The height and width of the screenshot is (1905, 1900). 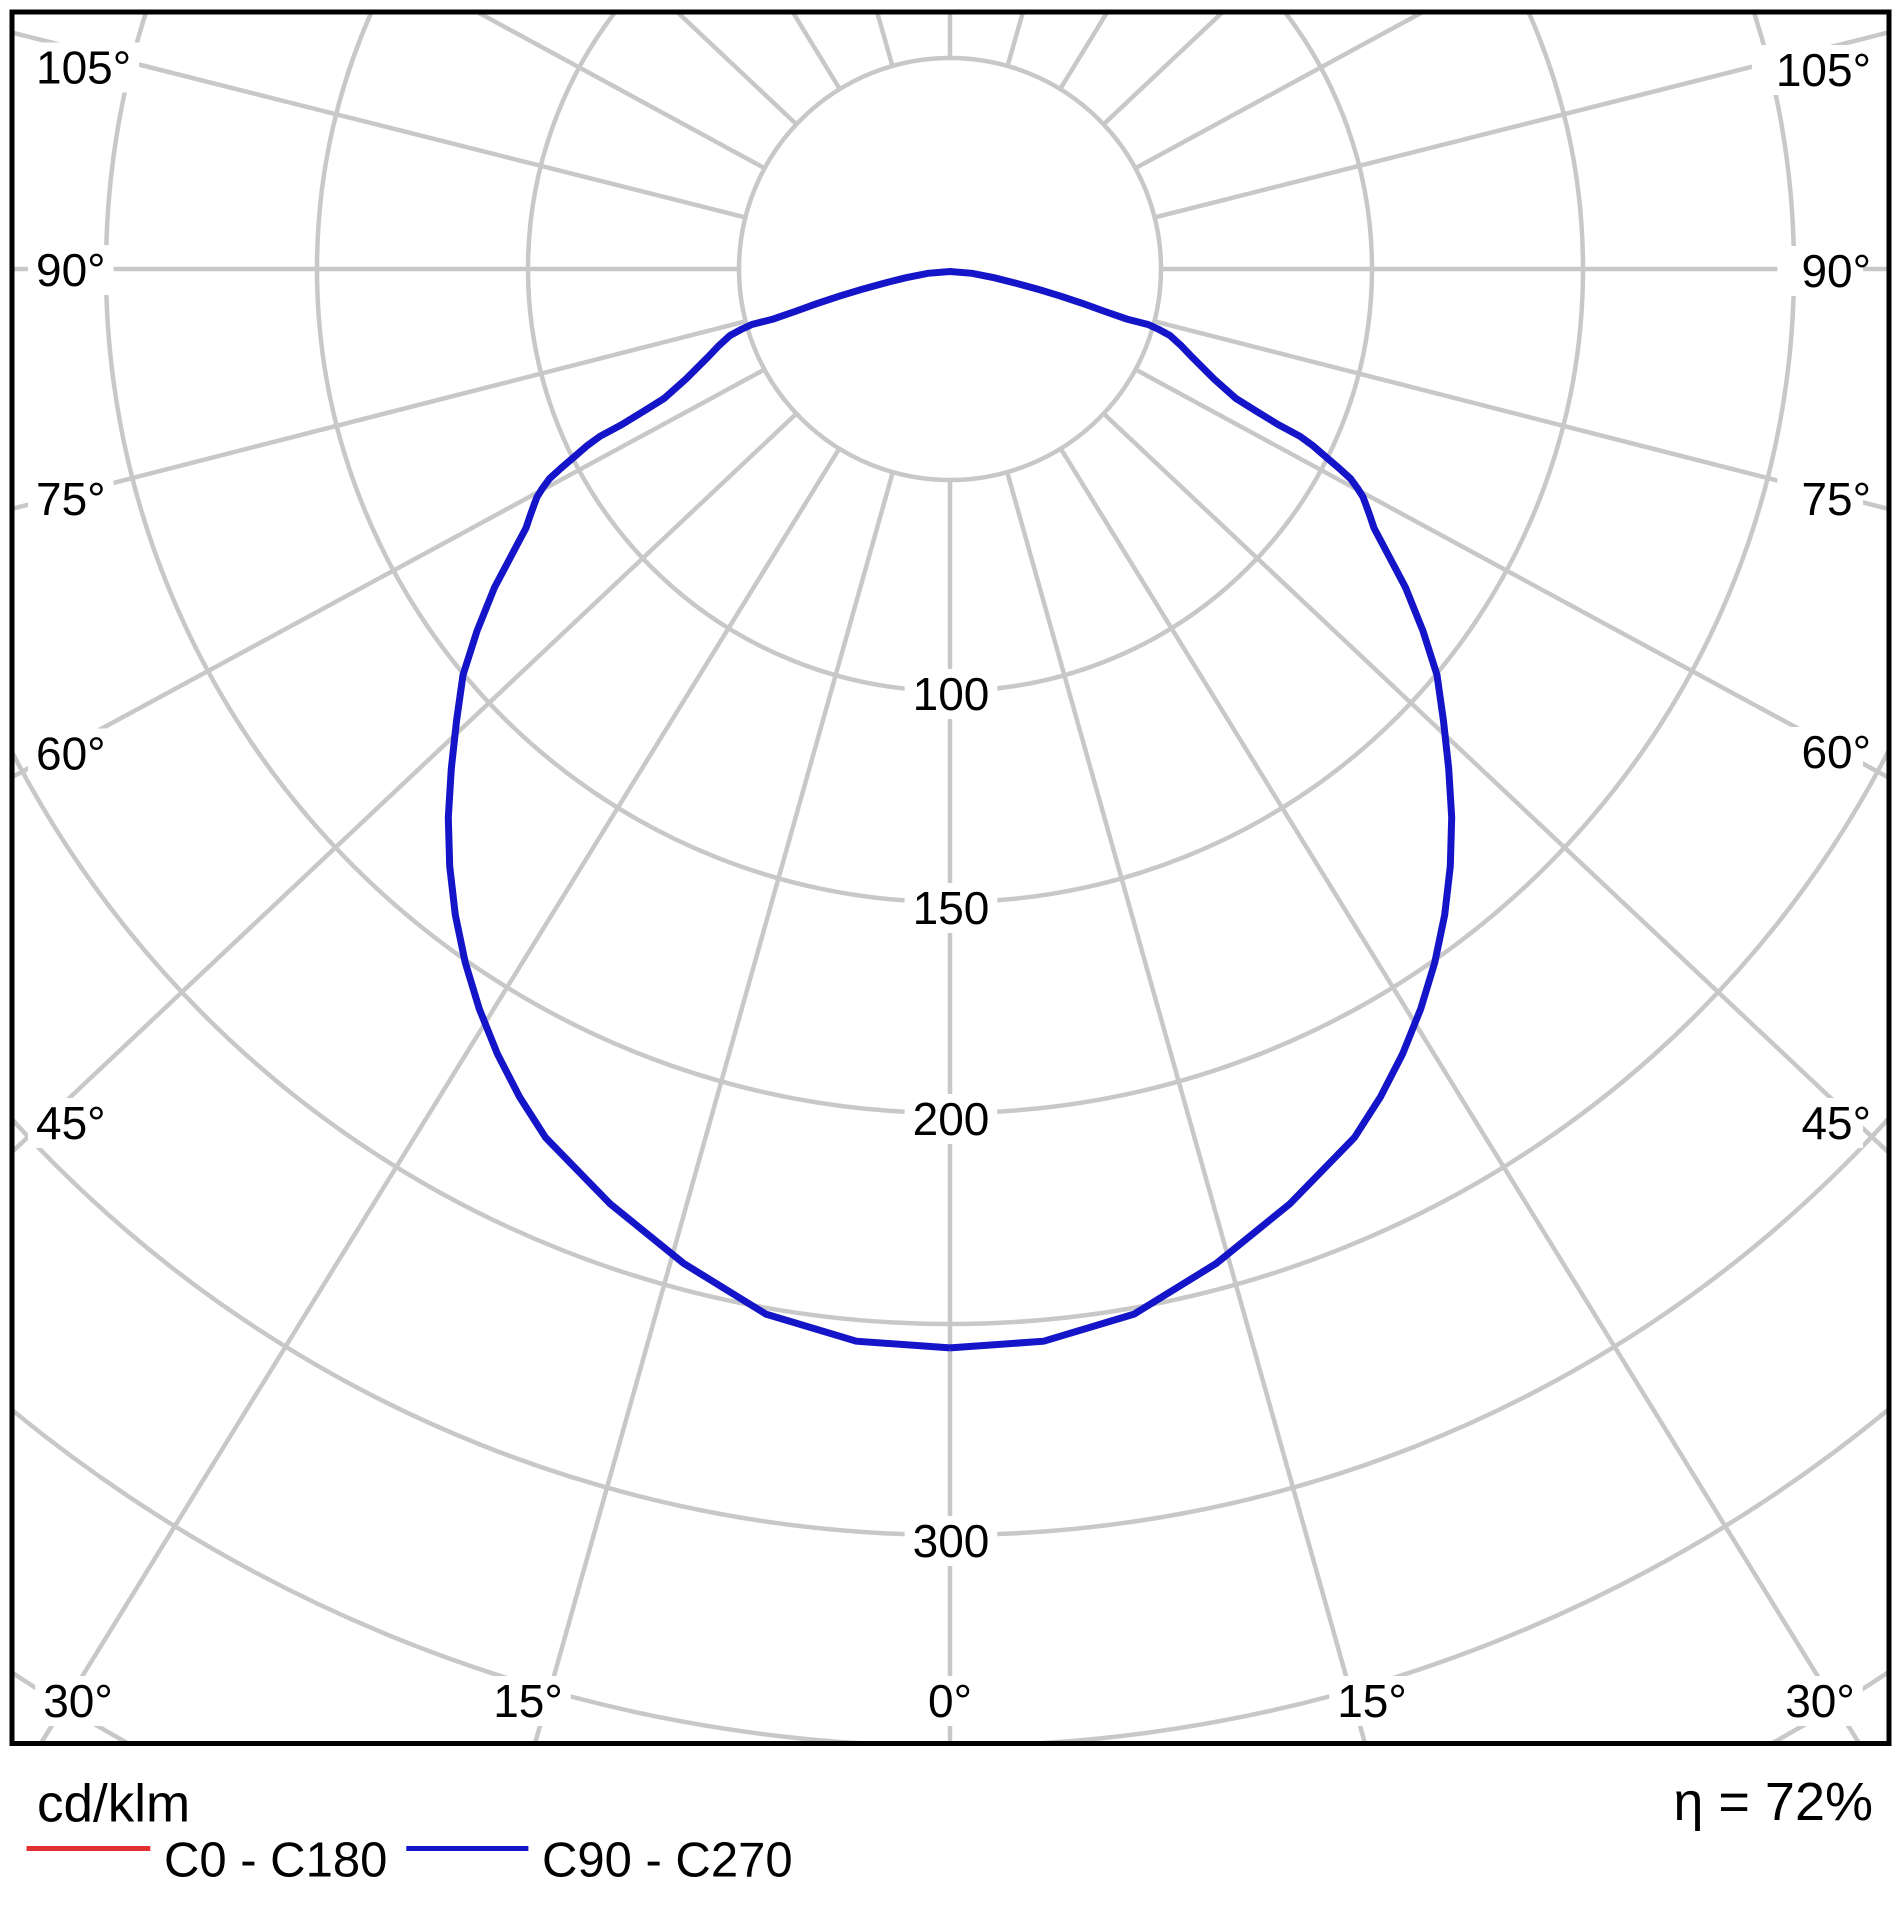 I want to click on svg-text: 0°, so click(x=950, y=1701).